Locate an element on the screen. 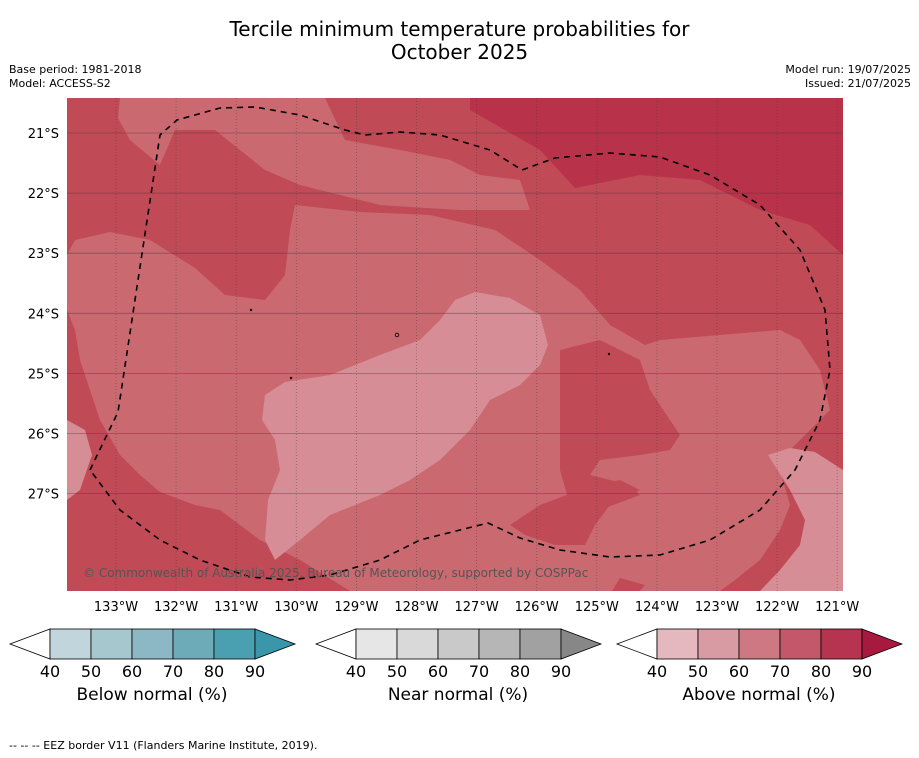  latitude-label: 24°S is located at coordinates (43, 314).